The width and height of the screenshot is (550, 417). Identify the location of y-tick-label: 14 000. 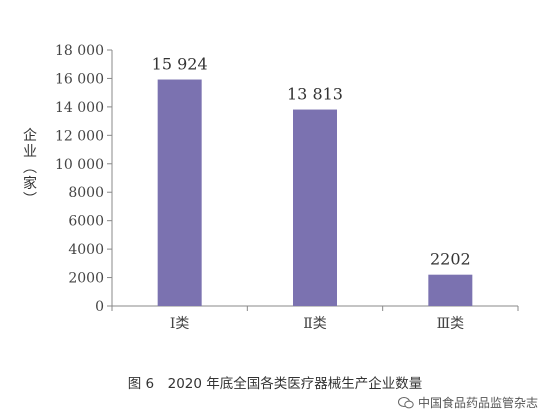
(79, 108).